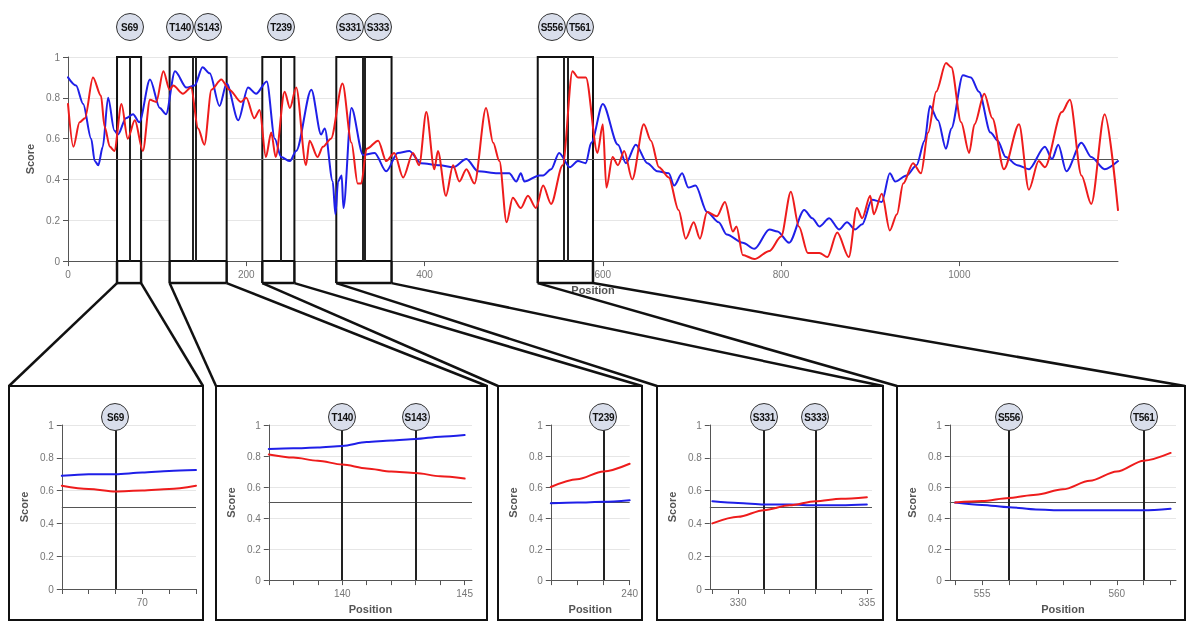 The height and width of the screenshot is (623, 1186). Describe the element at coordinates (281, 27) in the screenshot. I see `ref-line-label: T239` at that location.